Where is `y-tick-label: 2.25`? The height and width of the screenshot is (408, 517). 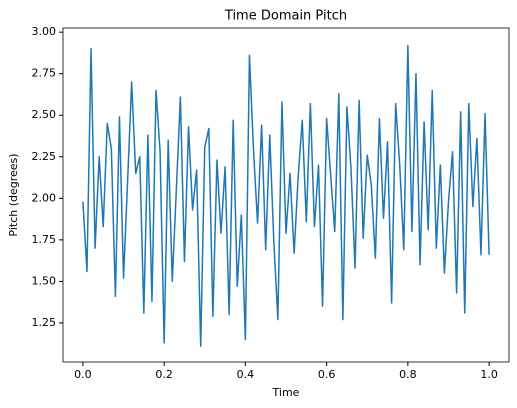 y-tick-label: 2.25 is located at coordinates (44, 156).